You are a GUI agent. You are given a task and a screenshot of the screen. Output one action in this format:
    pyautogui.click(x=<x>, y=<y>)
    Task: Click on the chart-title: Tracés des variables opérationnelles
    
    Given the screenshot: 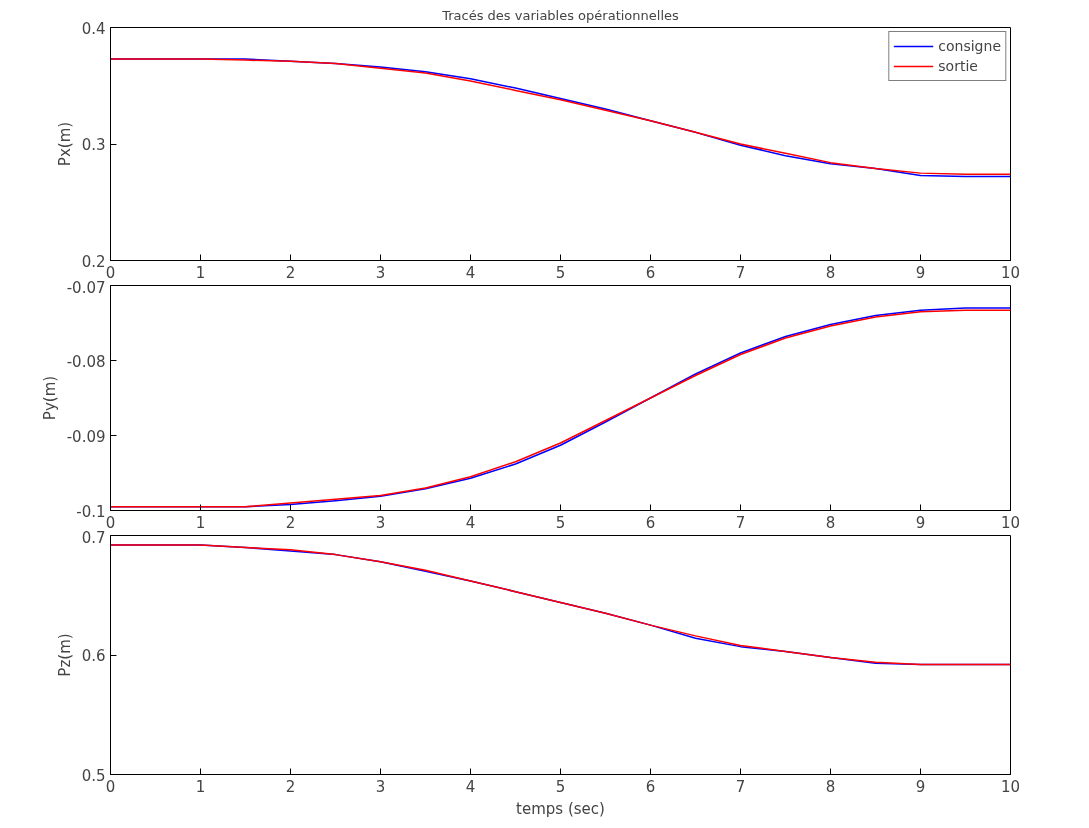 What is the action you would take?
    pyautogui.click(x=560, y=15)
    